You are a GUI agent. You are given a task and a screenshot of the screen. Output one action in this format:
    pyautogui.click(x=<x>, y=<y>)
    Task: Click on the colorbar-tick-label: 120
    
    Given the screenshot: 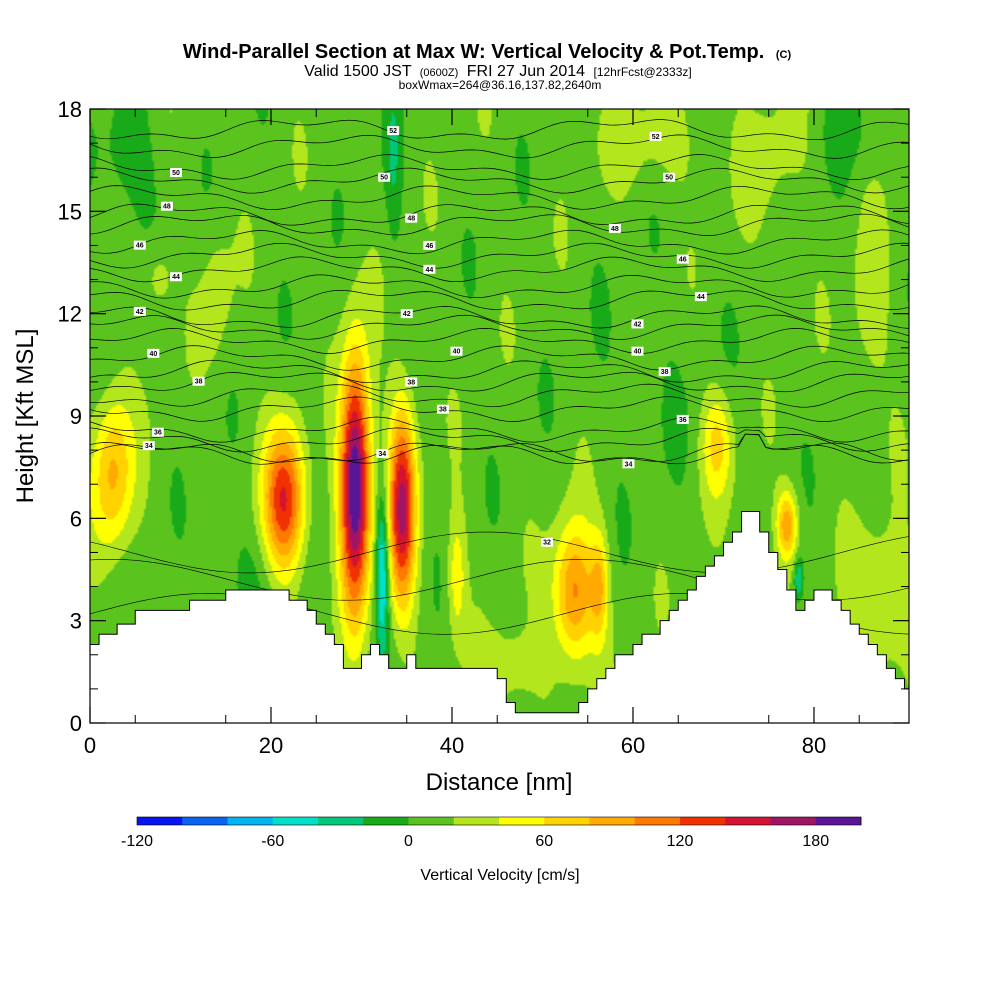 What is the action you would take?
    pyautogui.click(x=680, y=841)
    